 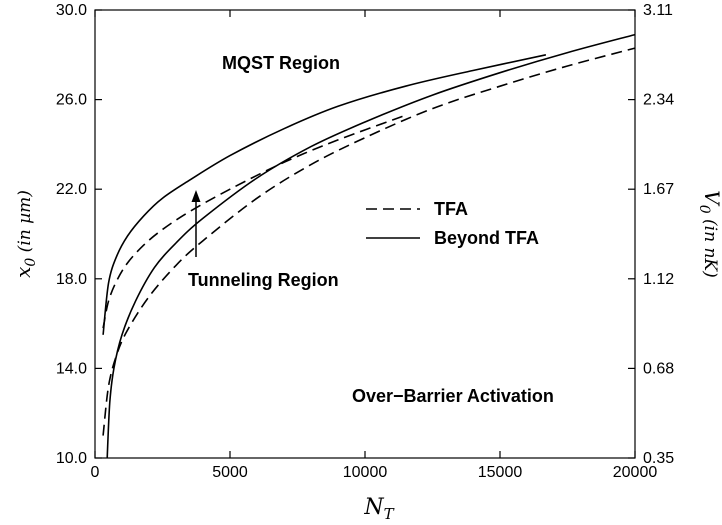 I want to click on x-axis-label: NT, so click(x=378, y=509).